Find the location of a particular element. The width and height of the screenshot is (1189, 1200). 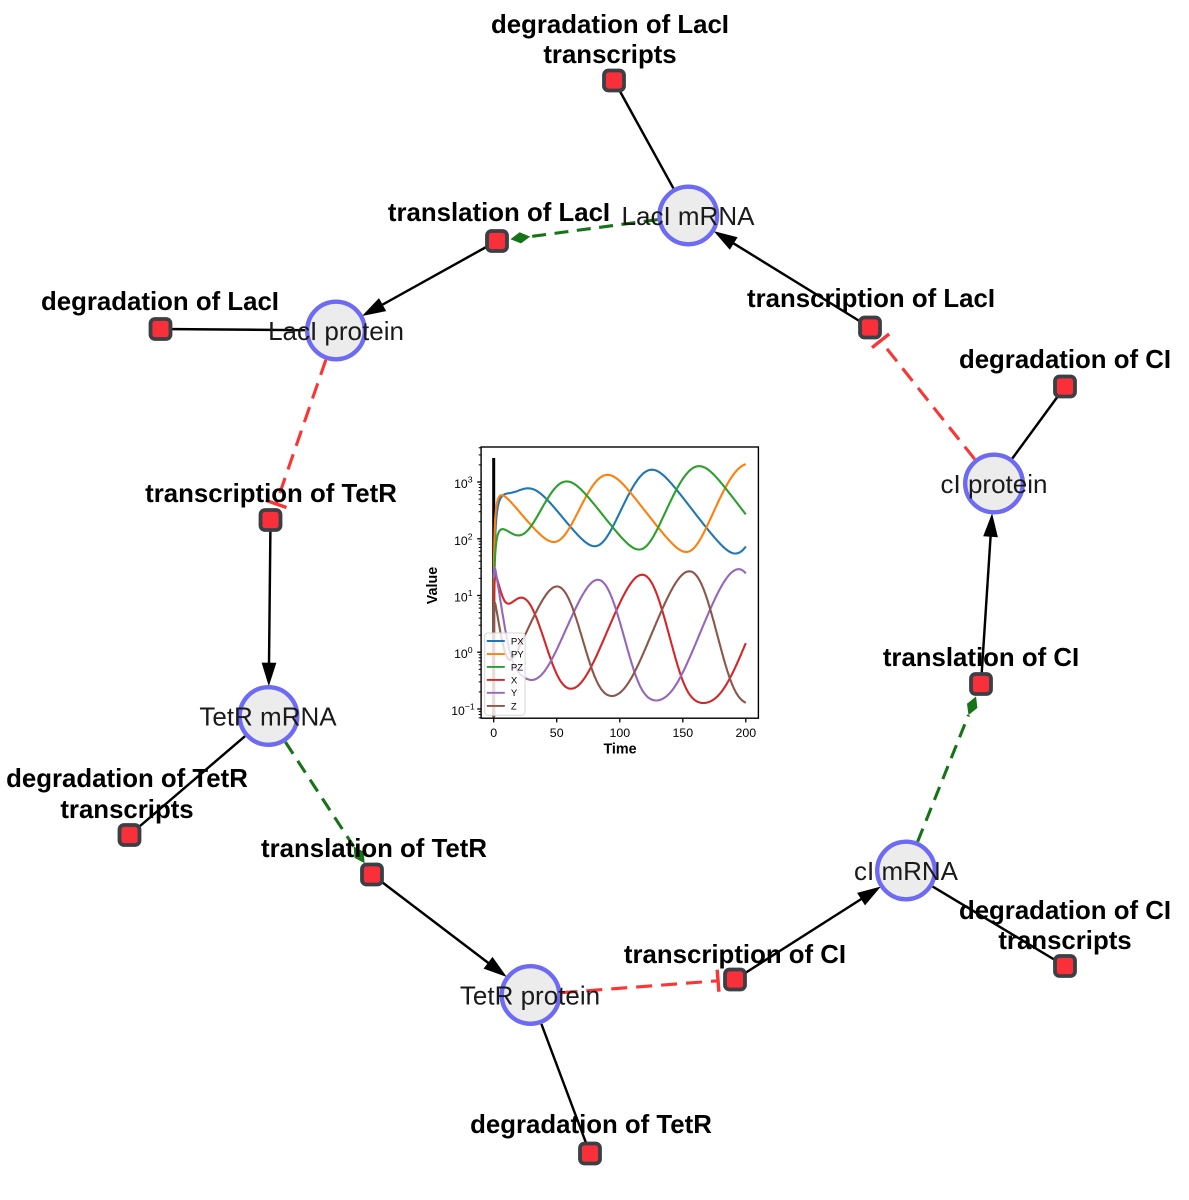

svg-text: LacI protein is located at coordinates (336, 331).